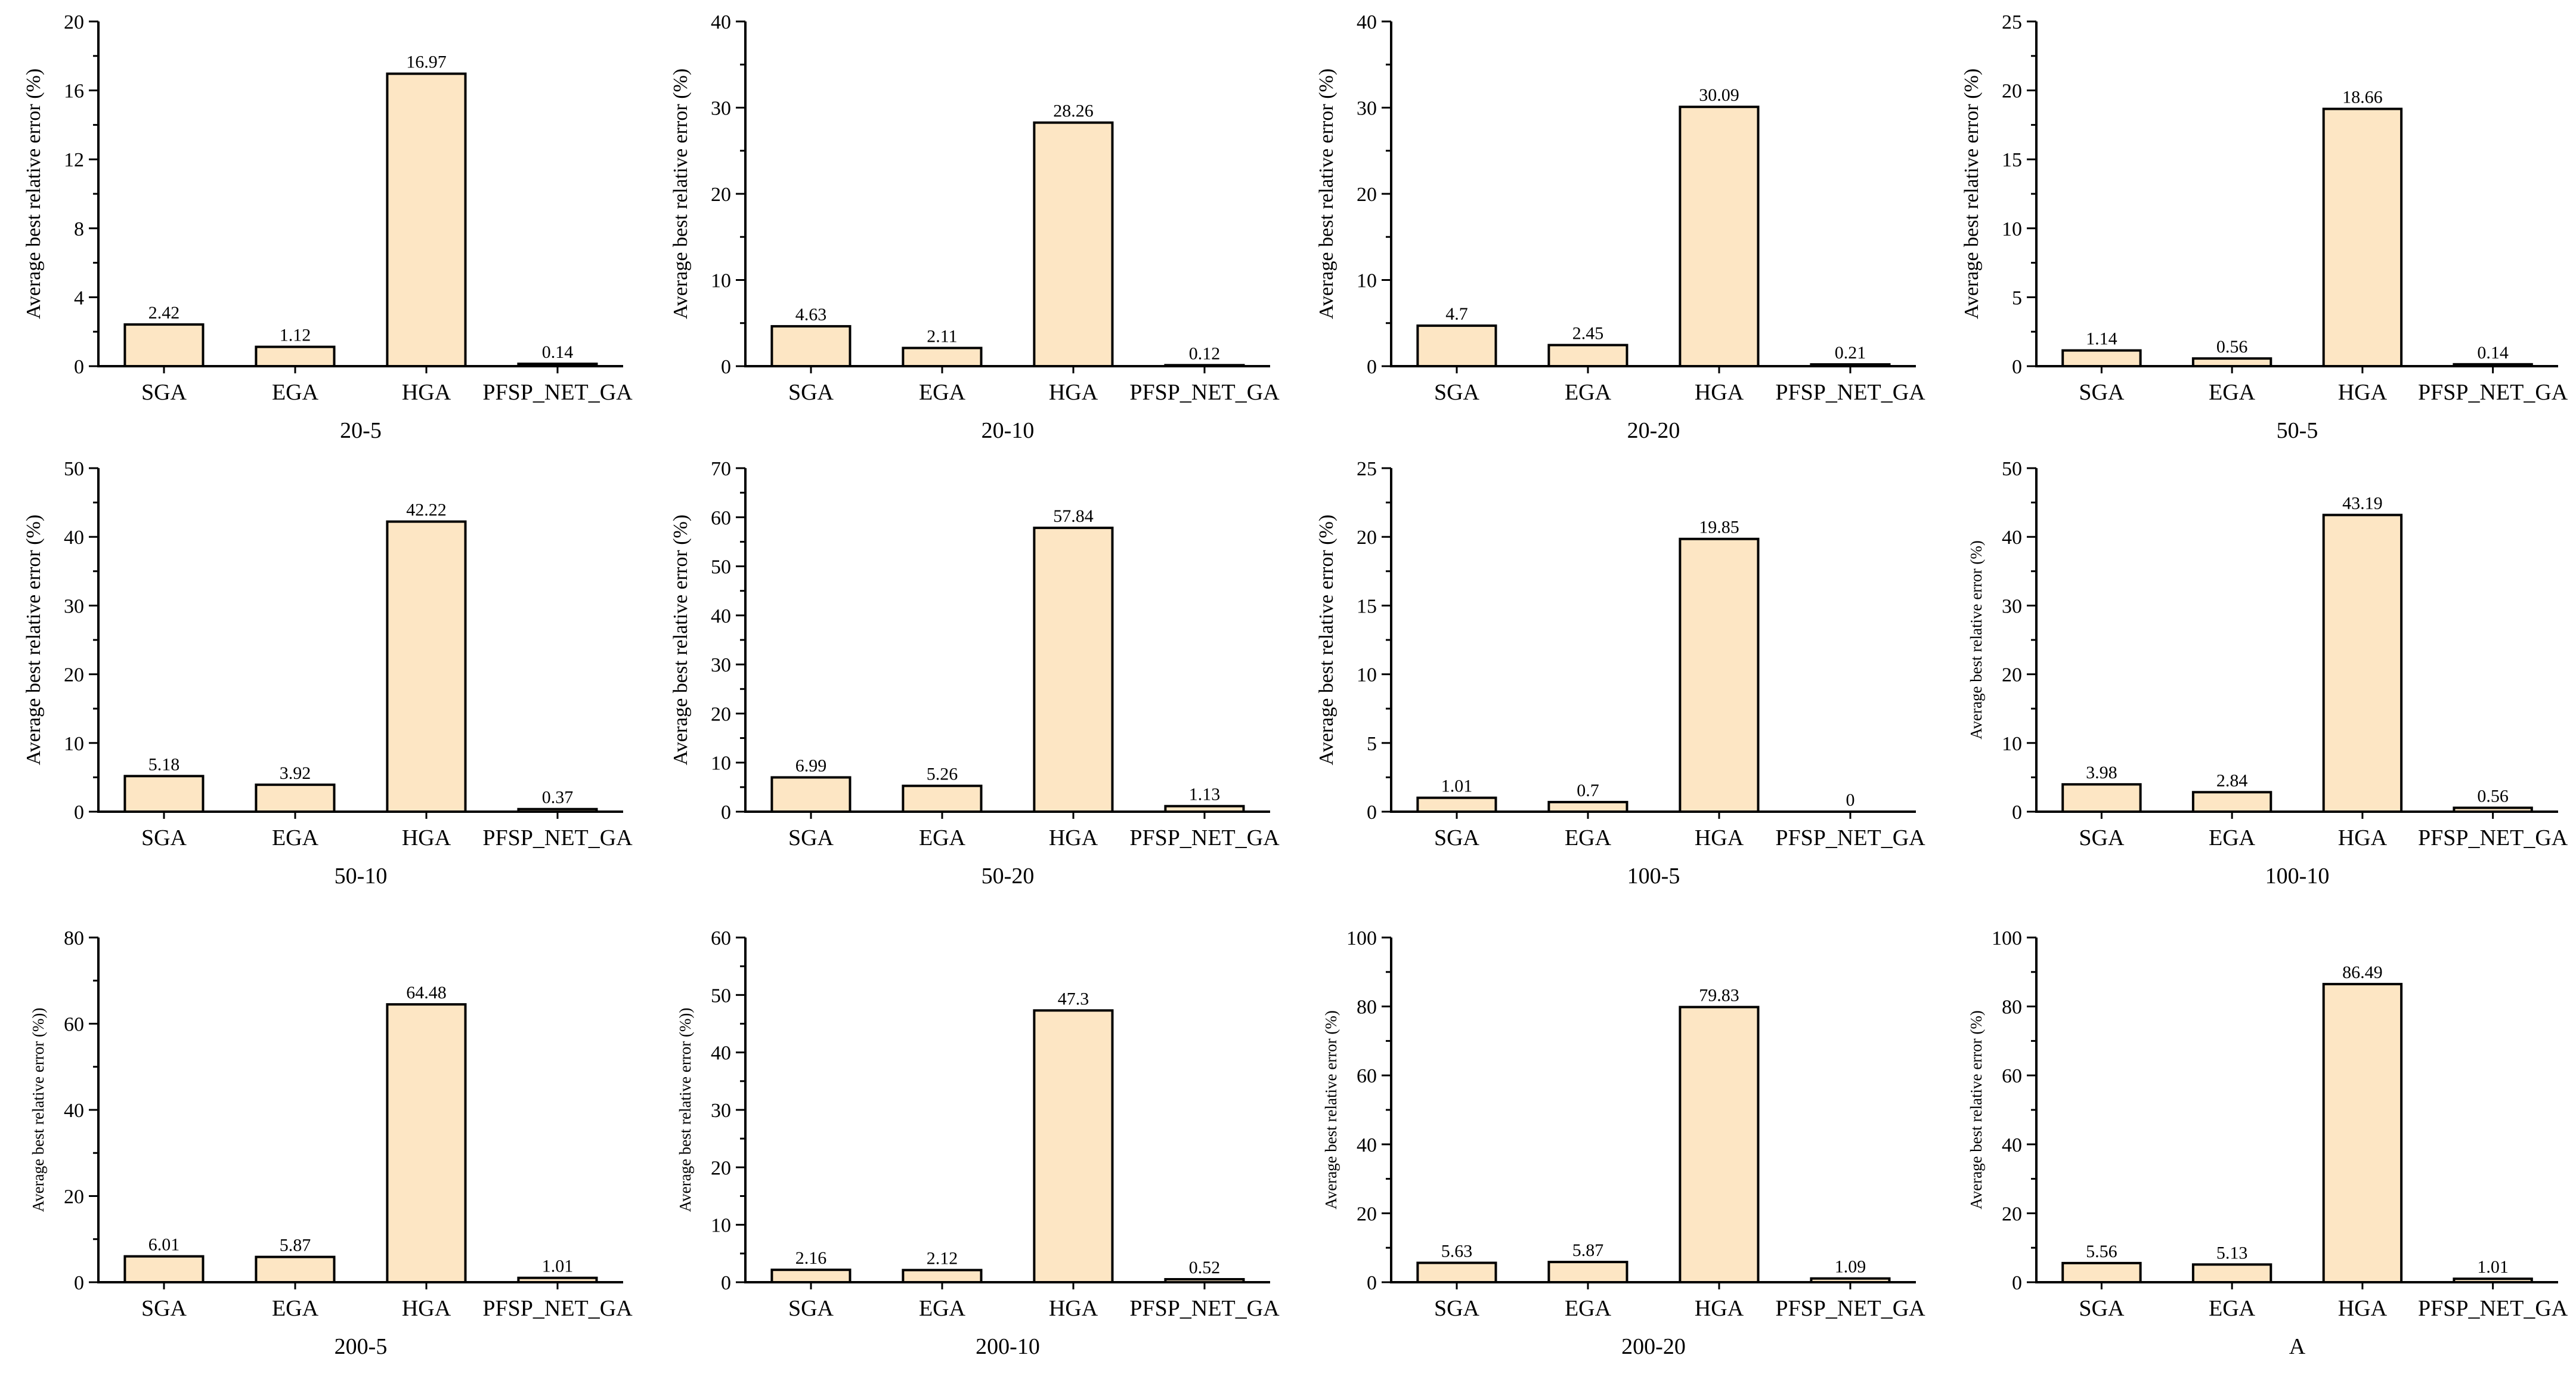  I want to click on data-label: 30.09, so click(1719, 95).